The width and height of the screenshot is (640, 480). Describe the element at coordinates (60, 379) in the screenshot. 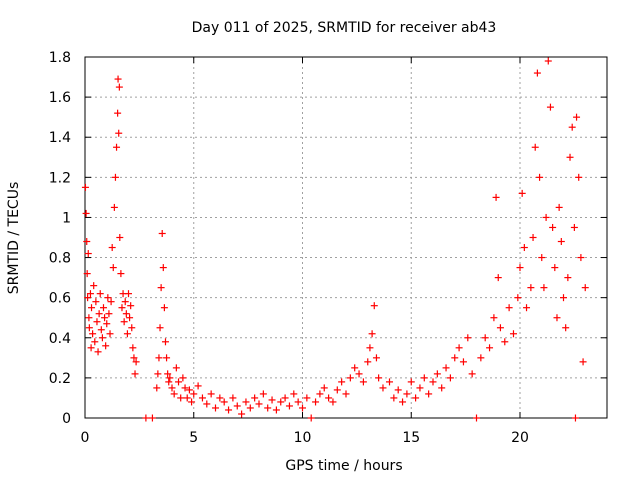

I see `y-tick-label: 0.2` at that location.